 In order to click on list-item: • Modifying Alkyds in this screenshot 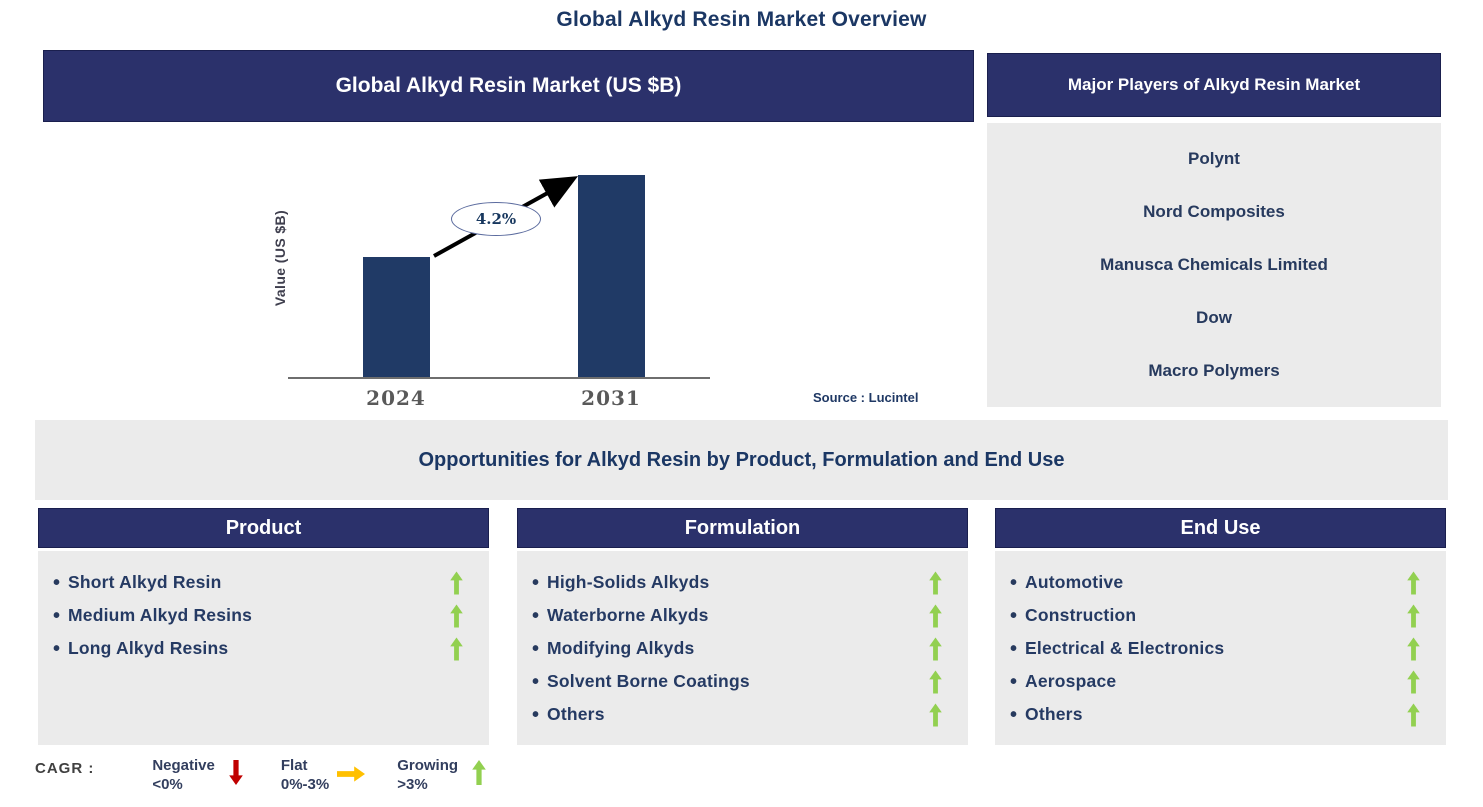, I will do `click(742, 648)`.